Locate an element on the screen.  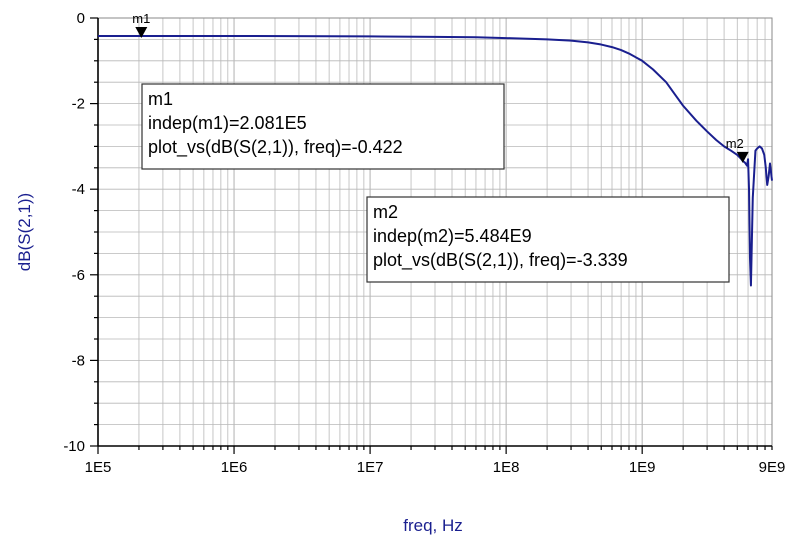
marker-readout-line: m2 is located at coordinates (385, 212).